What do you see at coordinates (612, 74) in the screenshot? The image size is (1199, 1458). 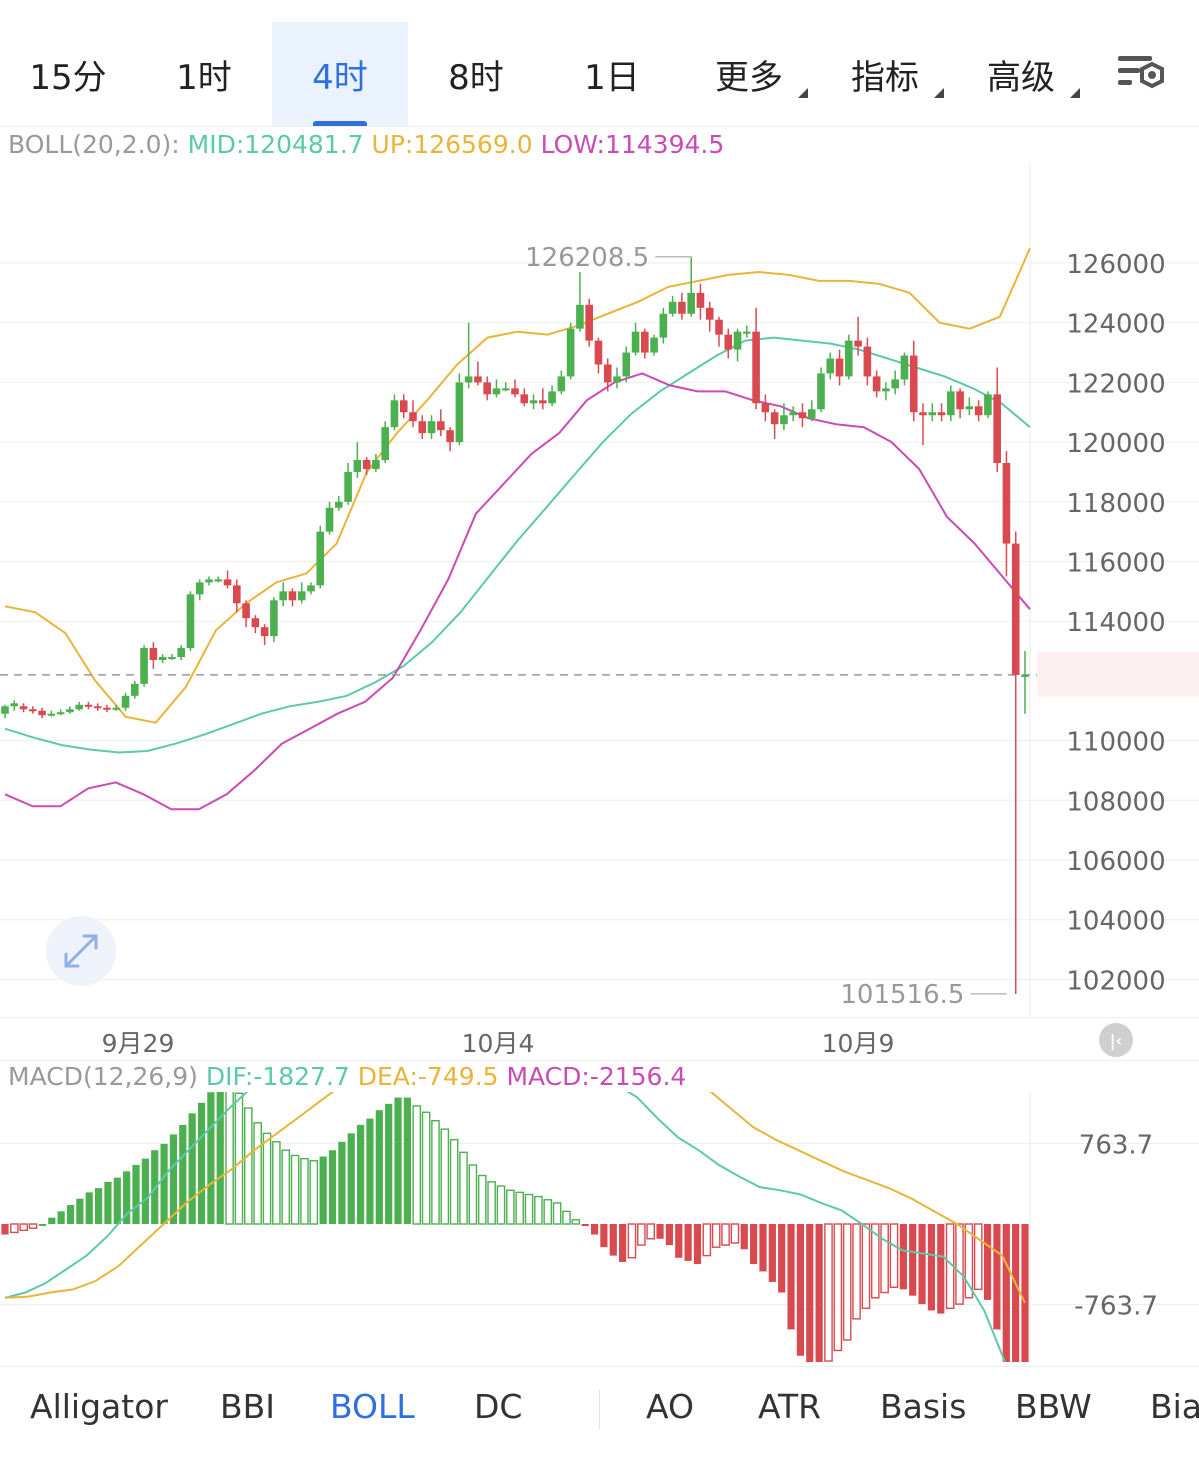 I see `tab-1day: 1日` at bounding box center [612, 74].